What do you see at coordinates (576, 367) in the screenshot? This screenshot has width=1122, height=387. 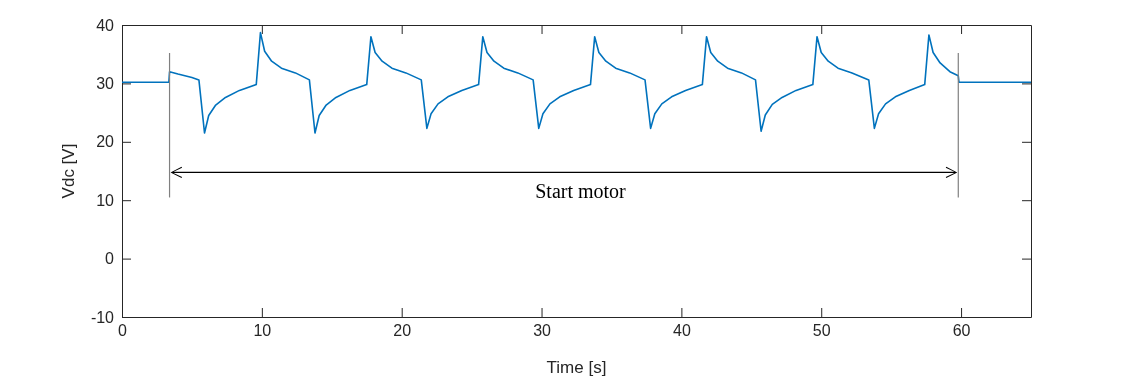 I see `x-axis-title: Time [s]` at bounding box center [576, 367].